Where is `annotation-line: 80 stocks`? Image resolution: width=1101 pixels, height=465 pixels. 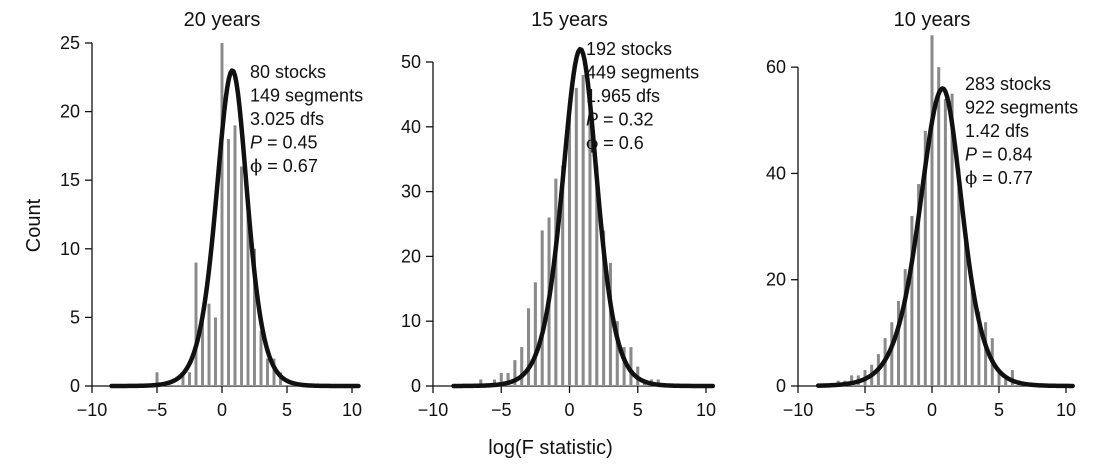
annotation-line: 80 stocks is located at coordinates (288, 72).